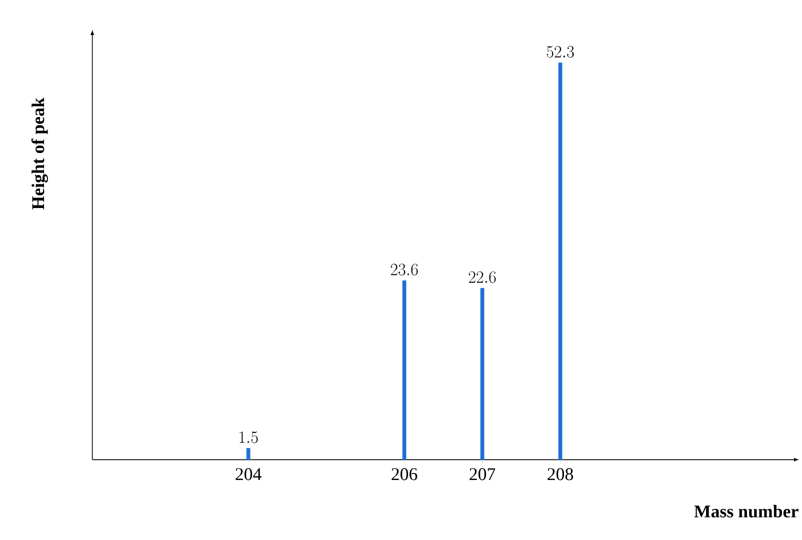 The width and height of the screenshot is (802, 540). Describe the element at coordinates (249, 474) in the screenshot. I see `x-tick-label: 204` at that location.